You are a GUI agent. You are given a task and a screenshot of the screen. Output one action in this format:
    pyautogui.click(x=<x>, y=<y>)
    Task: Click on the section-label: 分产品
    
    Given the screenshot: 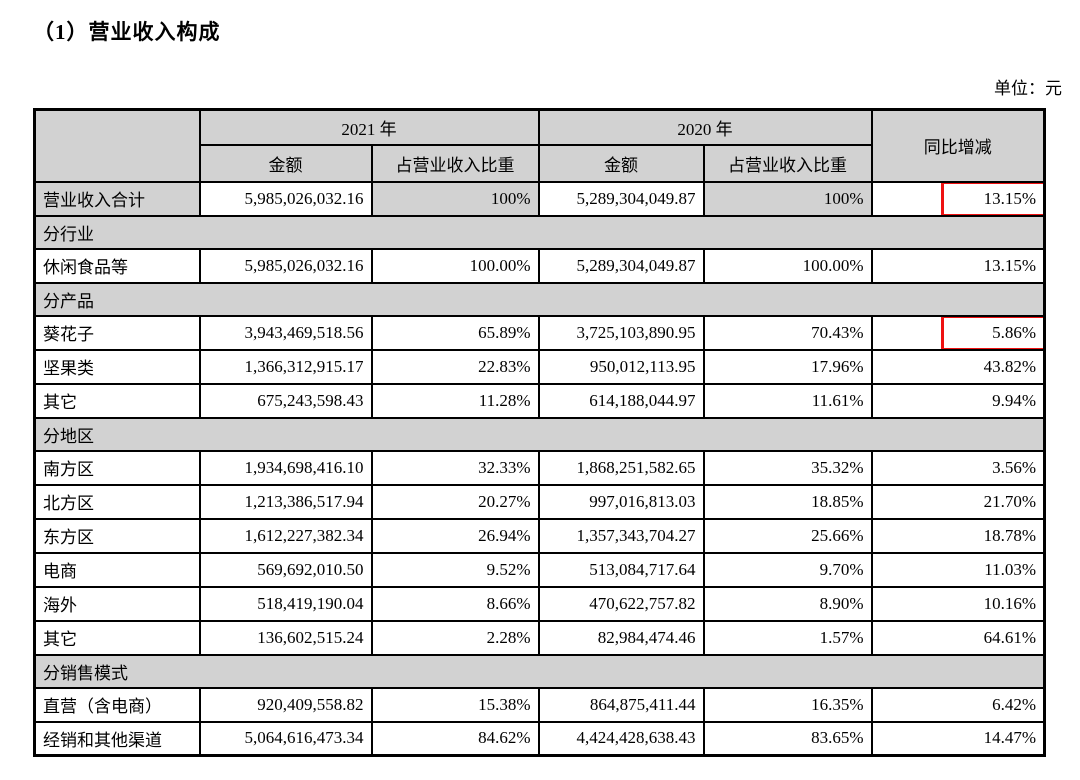 What is the action you would take?
    pyautogui.click(x=539, y=299)
    